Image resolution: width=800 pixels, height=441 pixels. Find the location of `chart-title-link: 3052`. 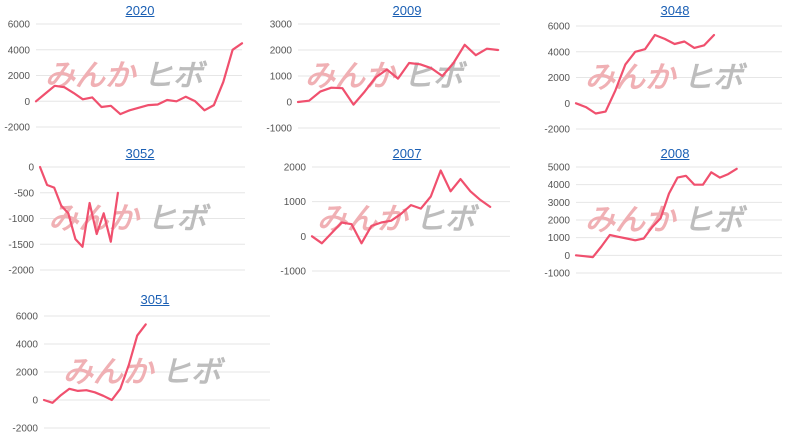

chart-title-link: 3052 is located at coordinates (140, 153).